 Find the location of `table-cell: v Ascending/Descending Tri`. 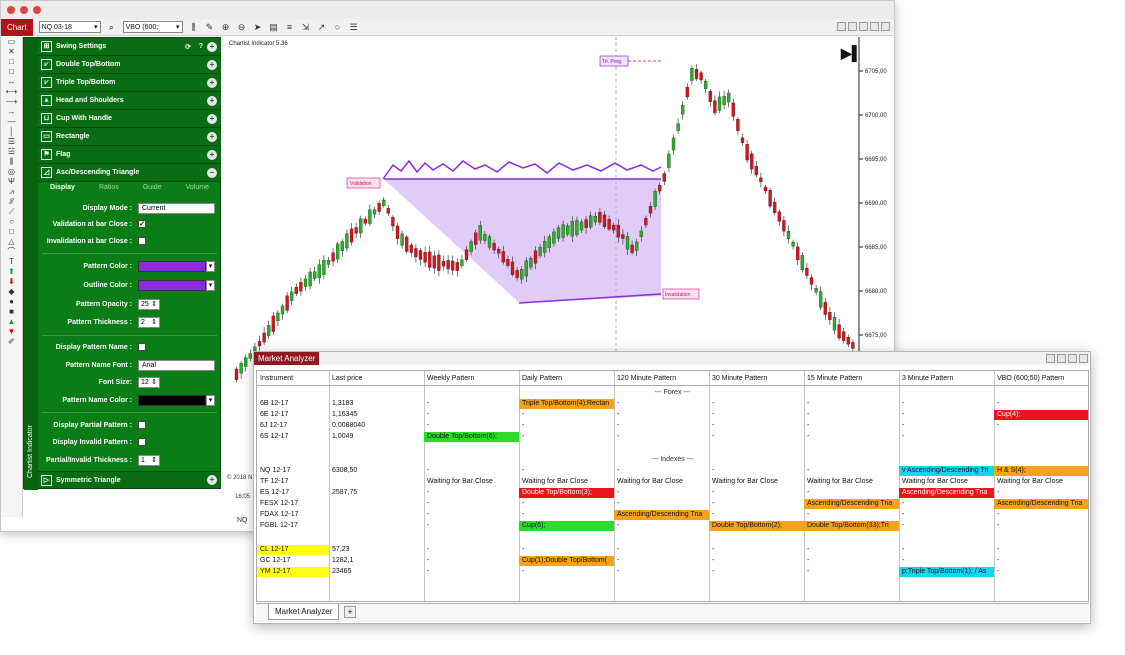

table-cell: v Ascending/Descending Tri is located at coordinates (946, 471).